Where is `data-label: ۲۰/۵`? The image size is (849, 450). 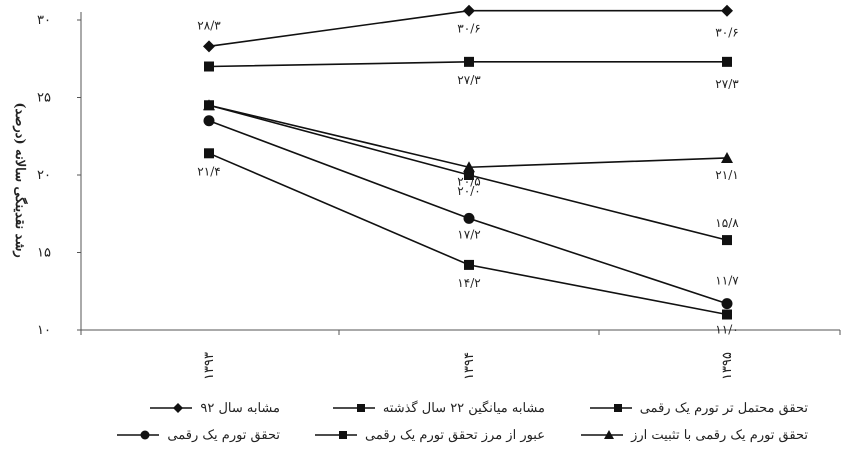 data-label: ۲۰/۵ is located at coordinates (468, 181).